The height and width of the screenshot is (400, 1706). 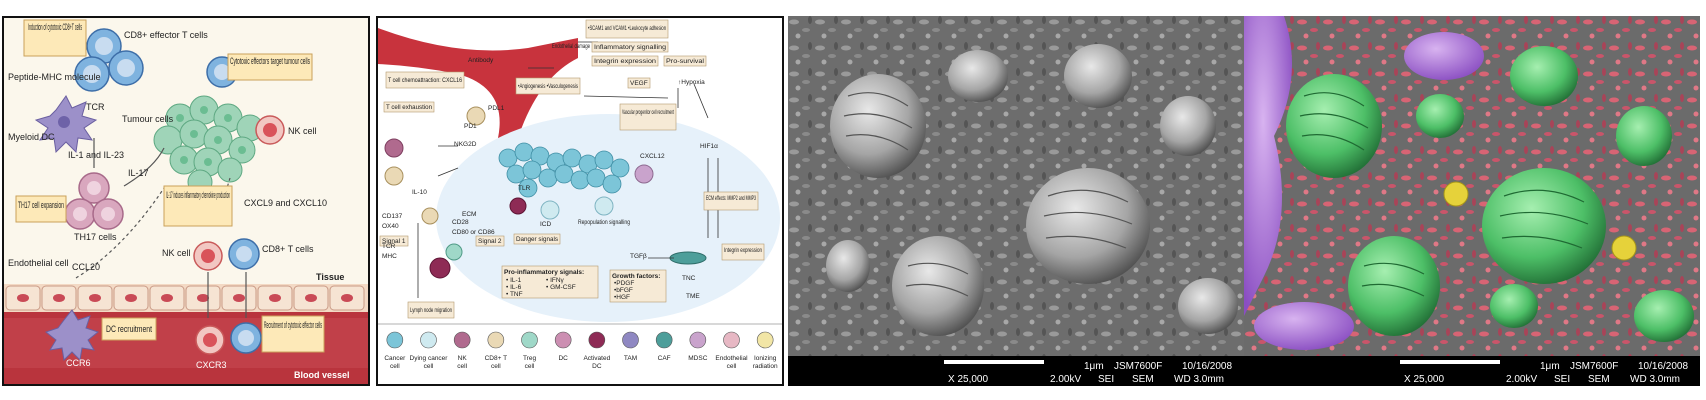 What do you see at coordinates (86, 267) in the screenshot?
I see `label-ccl20: CCL20` at bounding box center [86, 267].